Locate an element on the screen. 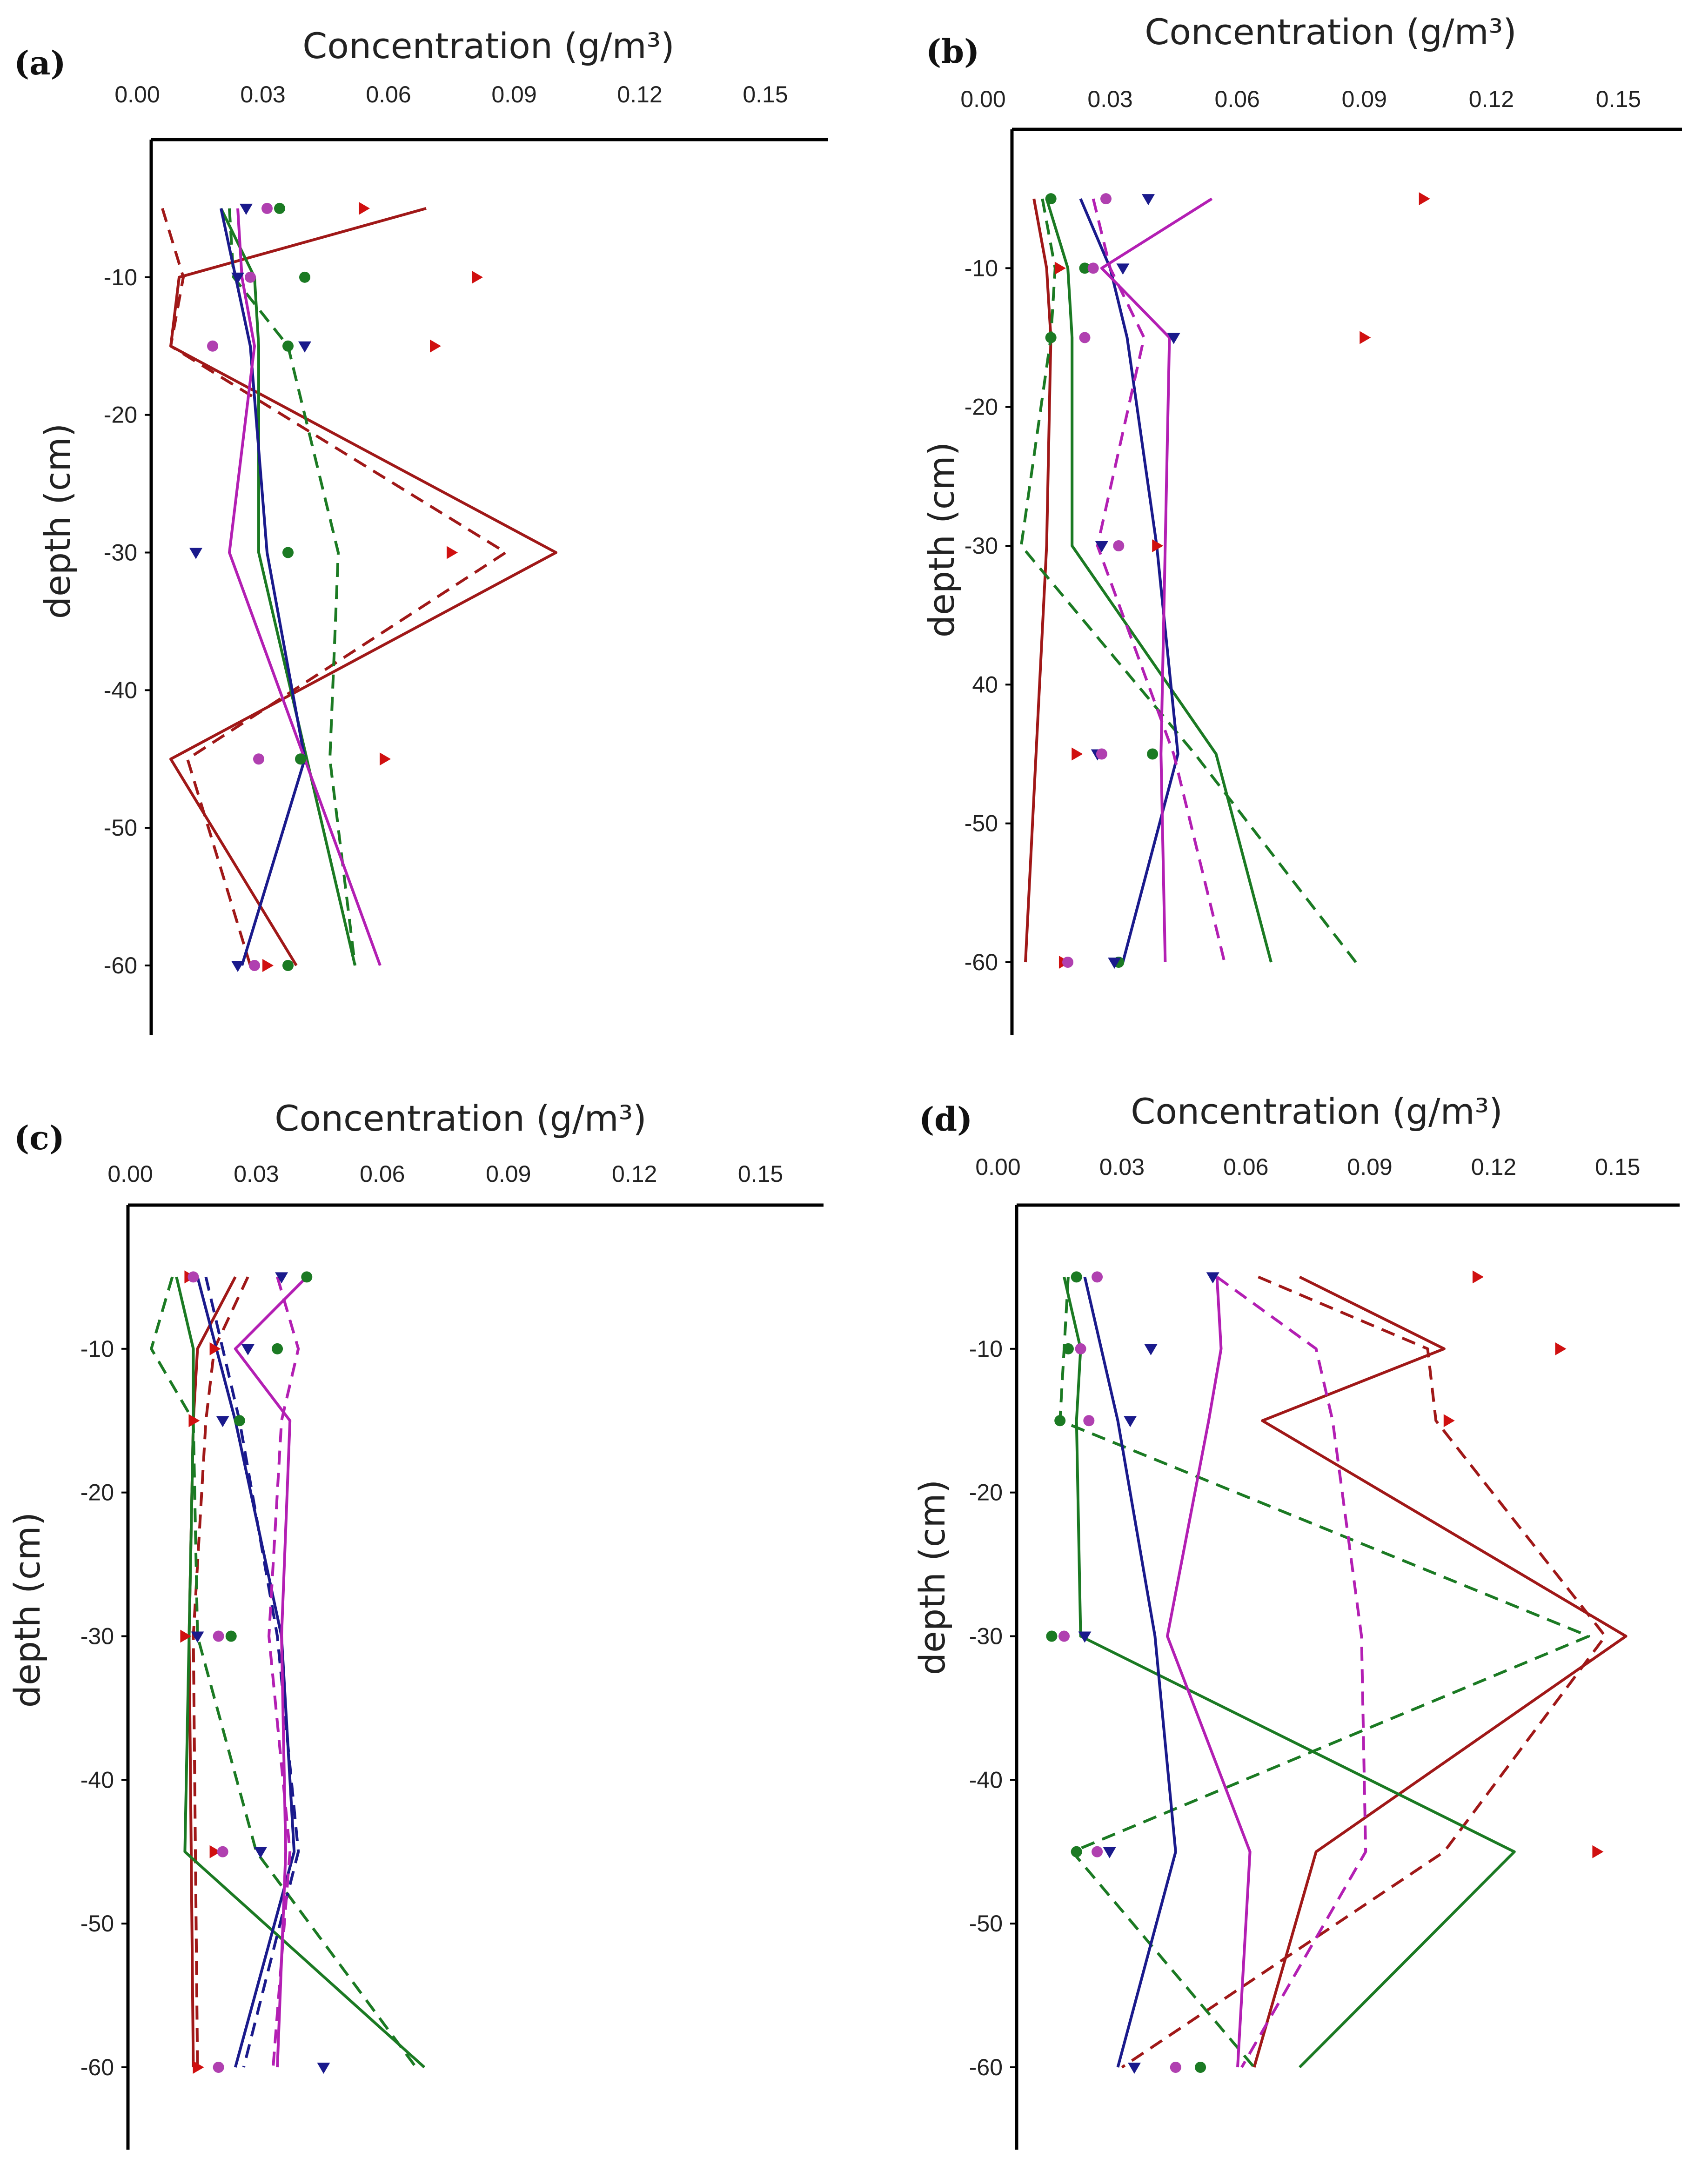 This screenshot has width=1708, height=2165. series-line-green-solid is located at coordinates (300, 1672).